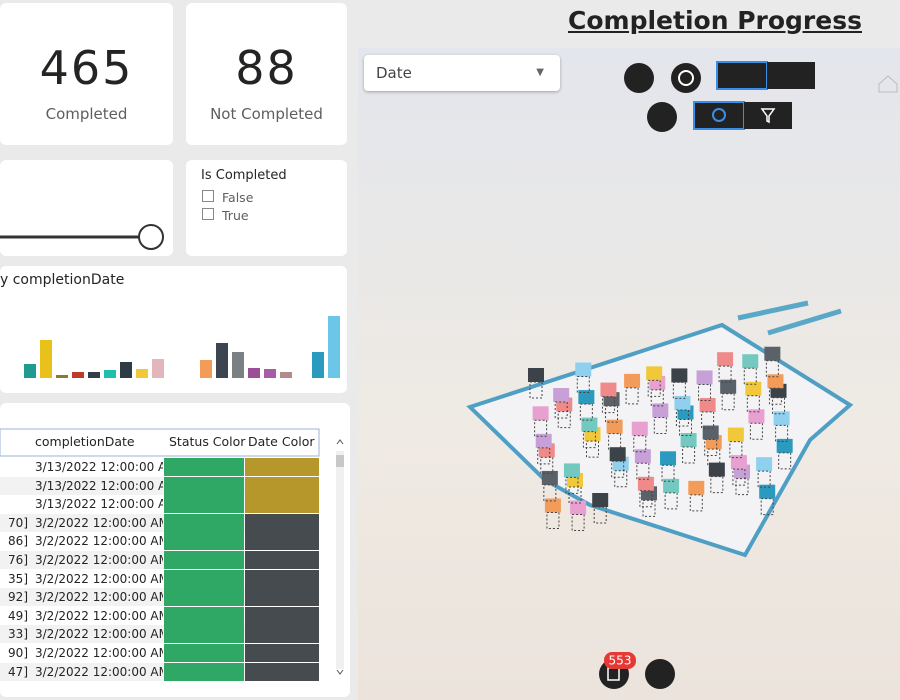  I want to click on filter-option: True, so click(227, 216).